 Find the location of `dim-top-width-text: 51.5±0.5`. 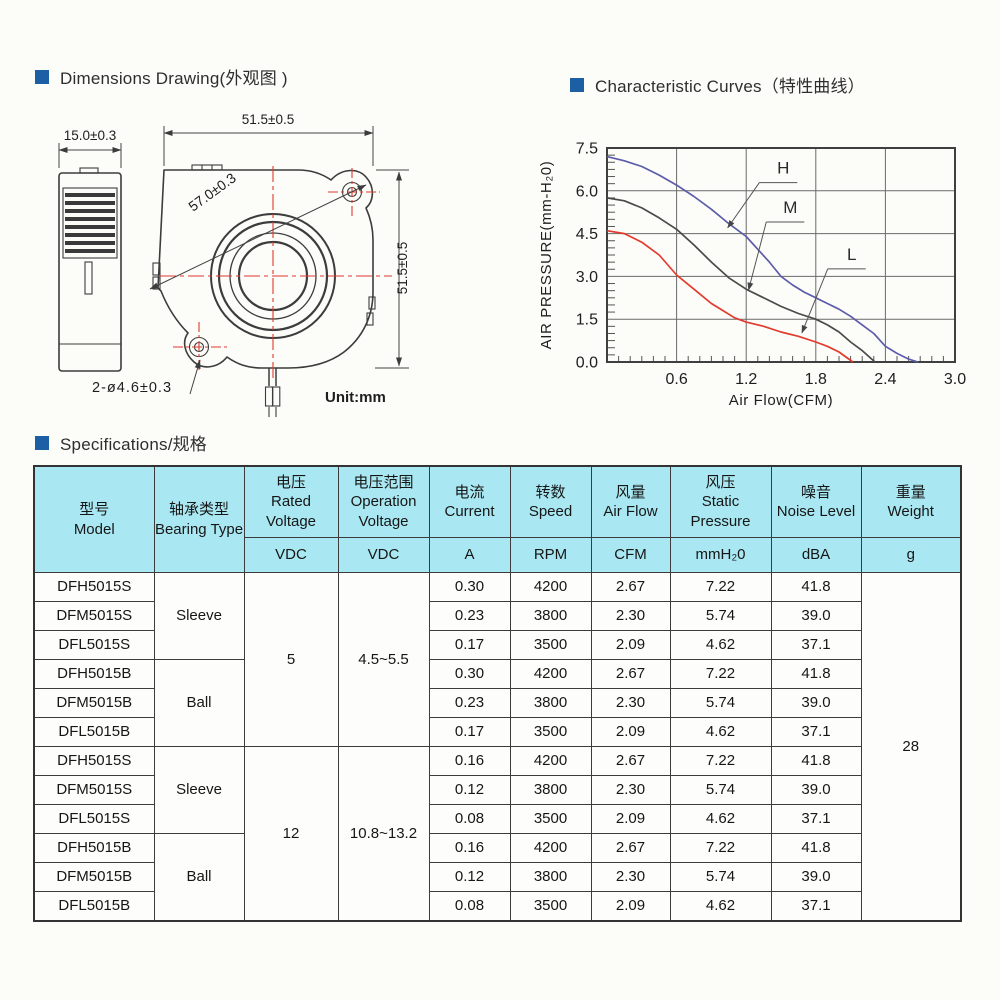

dim-top-width-text: 51.5±0.5 is located at coordinates (268, 119).